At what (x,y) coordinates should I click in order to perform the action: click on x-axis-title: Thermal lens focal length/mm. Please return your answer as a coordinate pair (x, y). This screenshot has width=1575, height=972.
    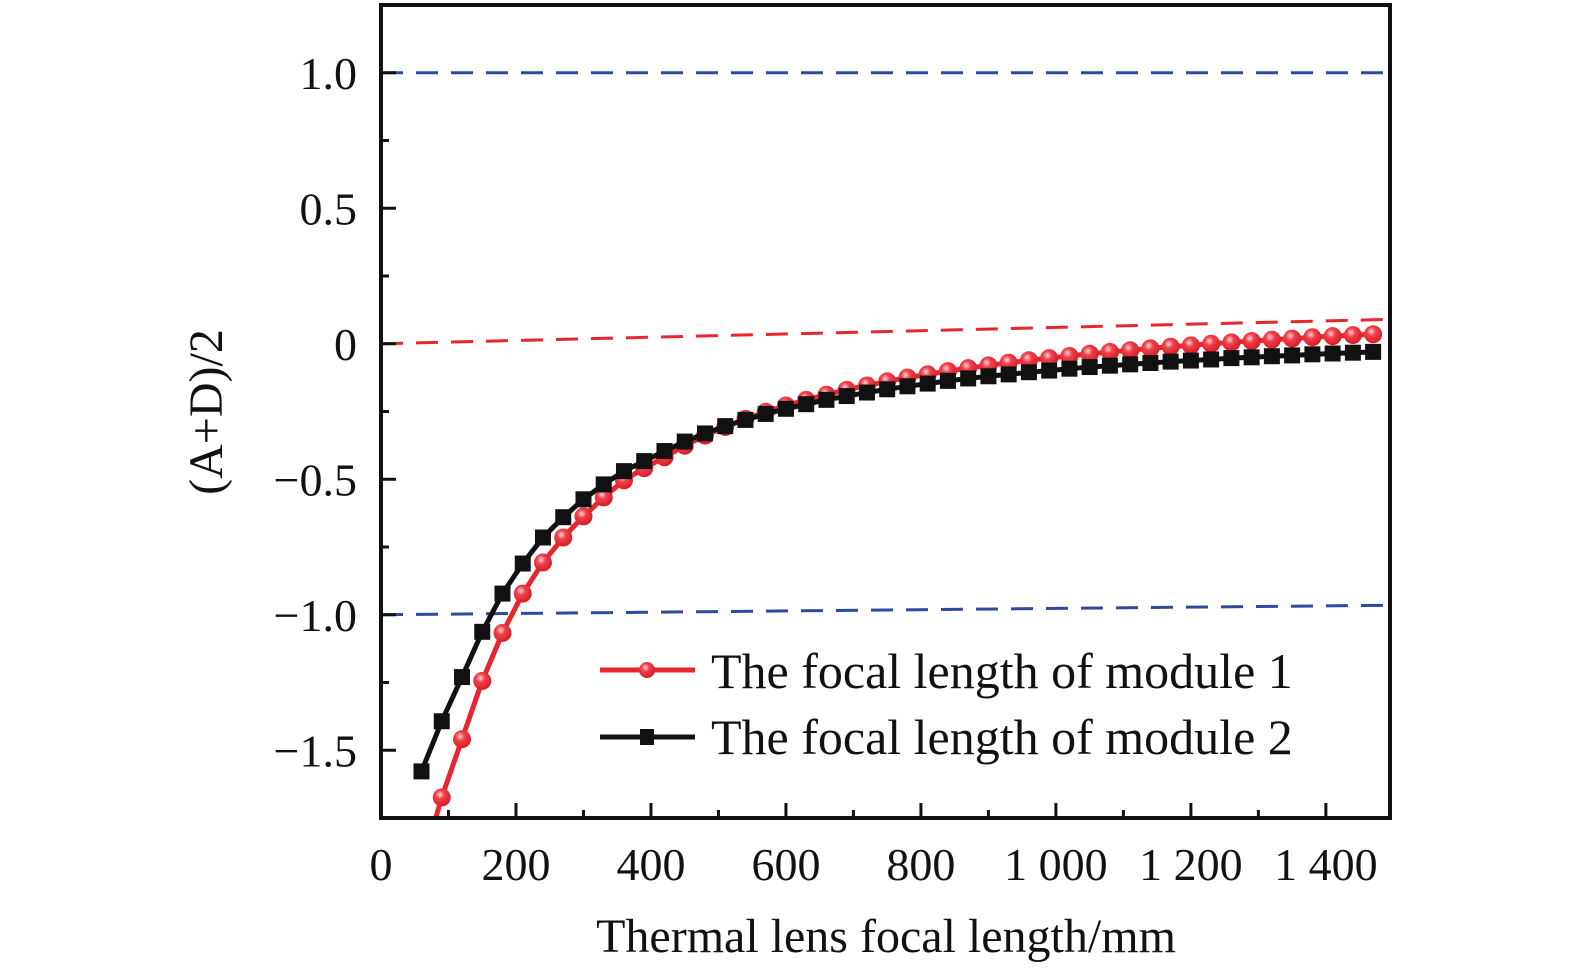
    Looking at the image, I should click on (886, 936).